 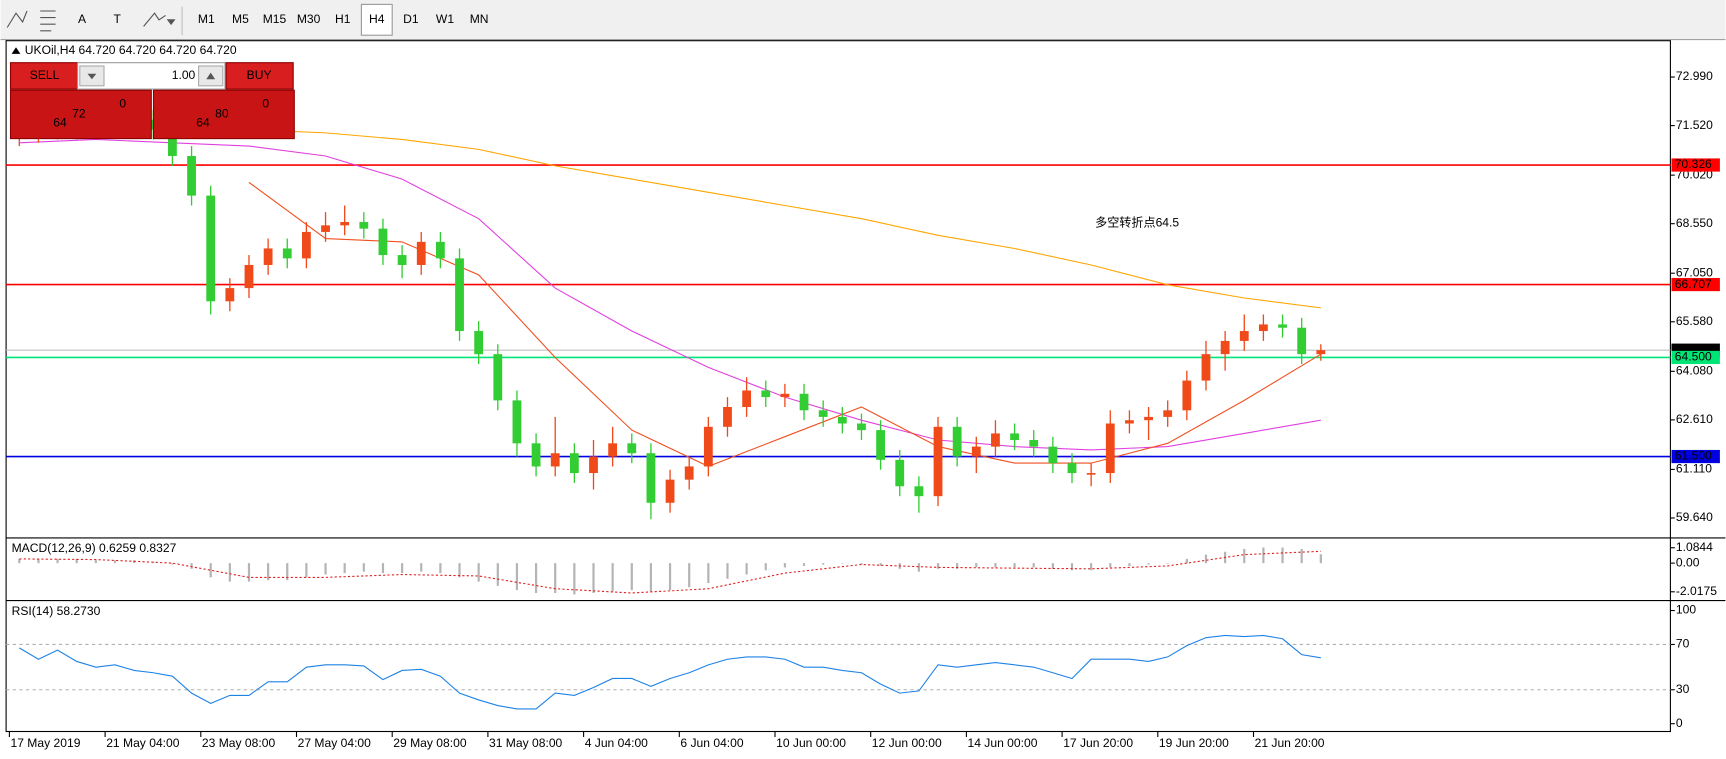 I want to click on icon-fib, so click(x=48, y=21).